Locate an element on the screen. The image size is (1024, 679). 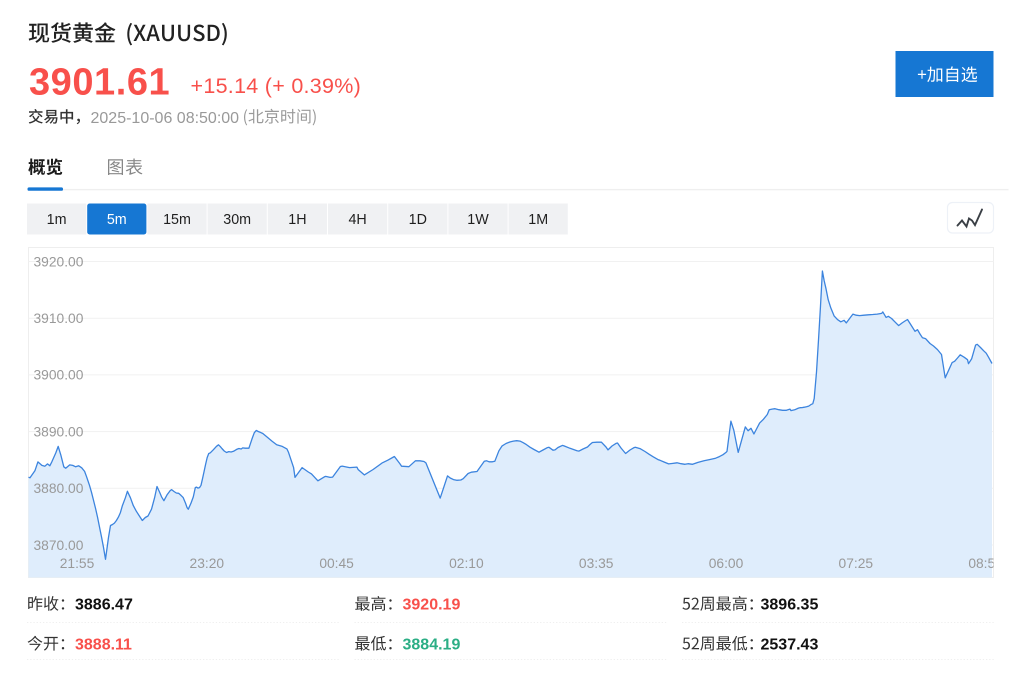
svg-text: 3888.11 is located at coordinates (103, 644).